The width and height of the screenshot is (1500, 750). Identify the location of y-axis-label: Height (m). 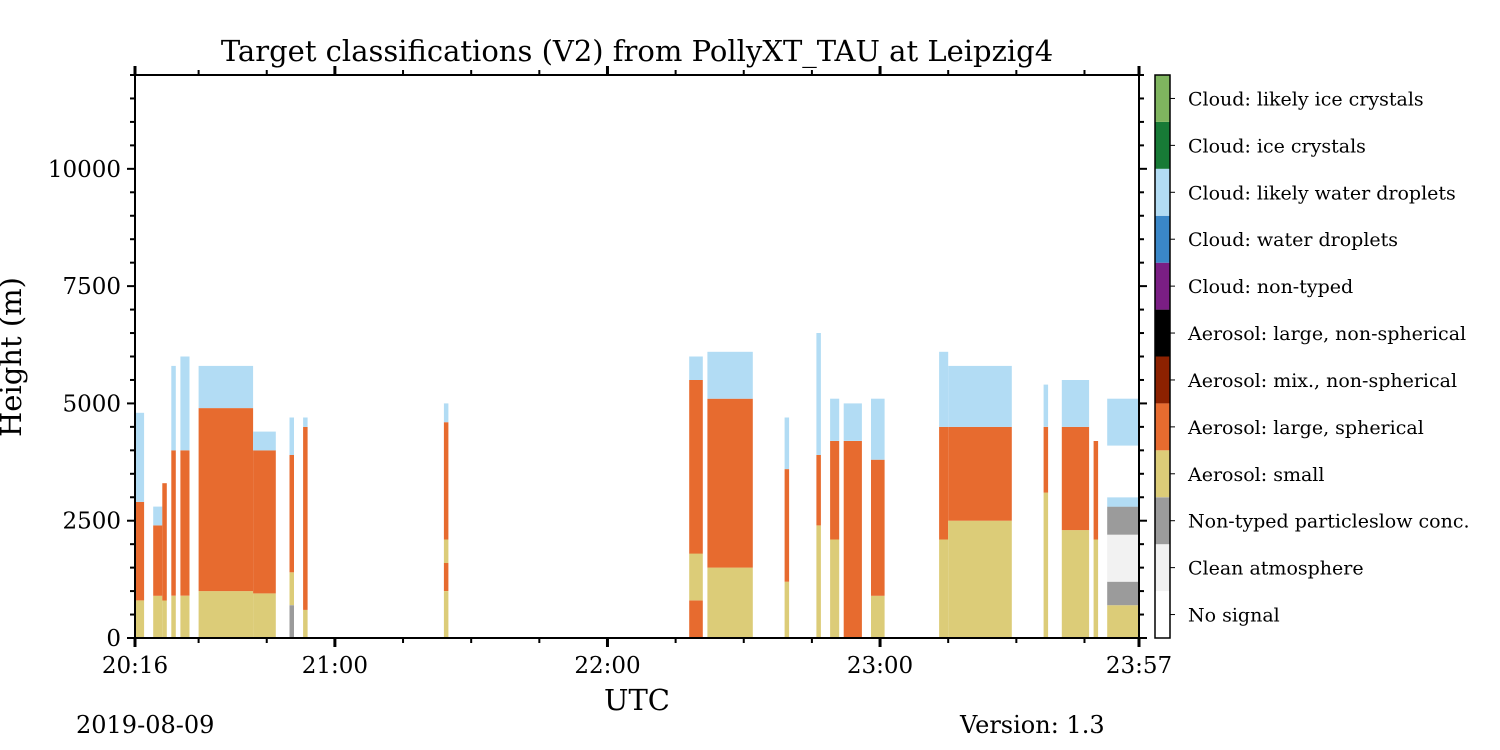
(14, 357).